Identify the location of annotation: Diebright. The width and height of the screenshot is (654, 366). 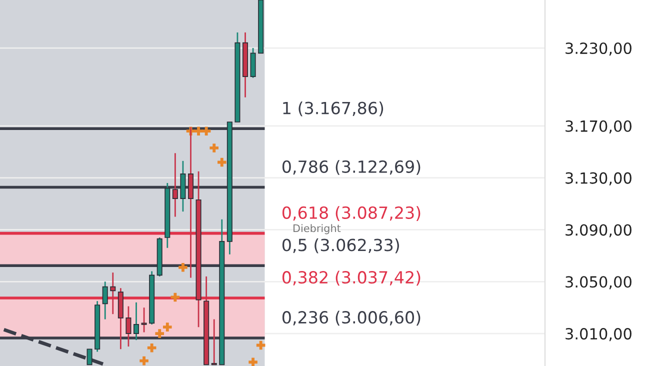
(317, 229).